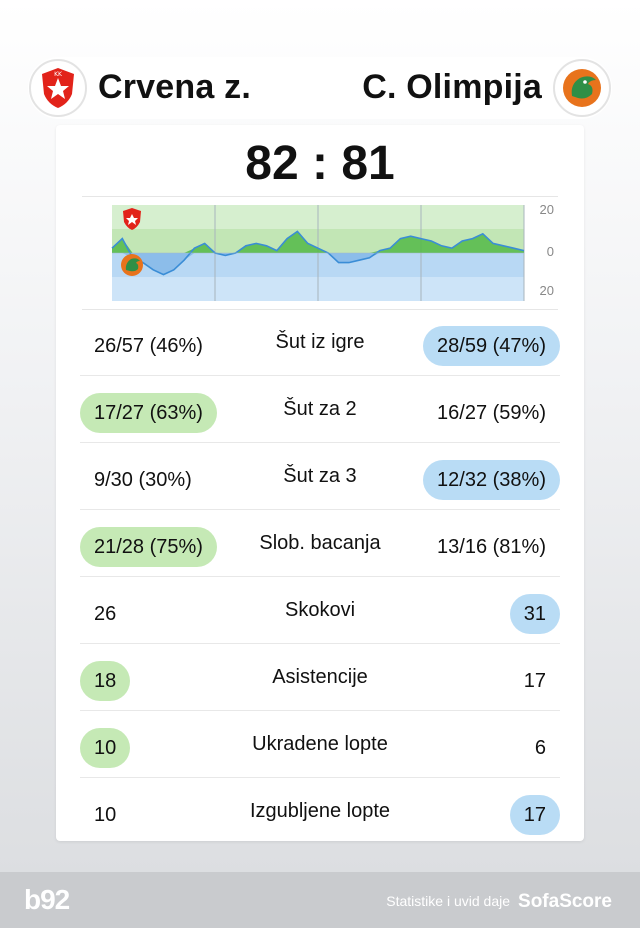  I want to click on chart-tick-top: 20, so click(546, 209).